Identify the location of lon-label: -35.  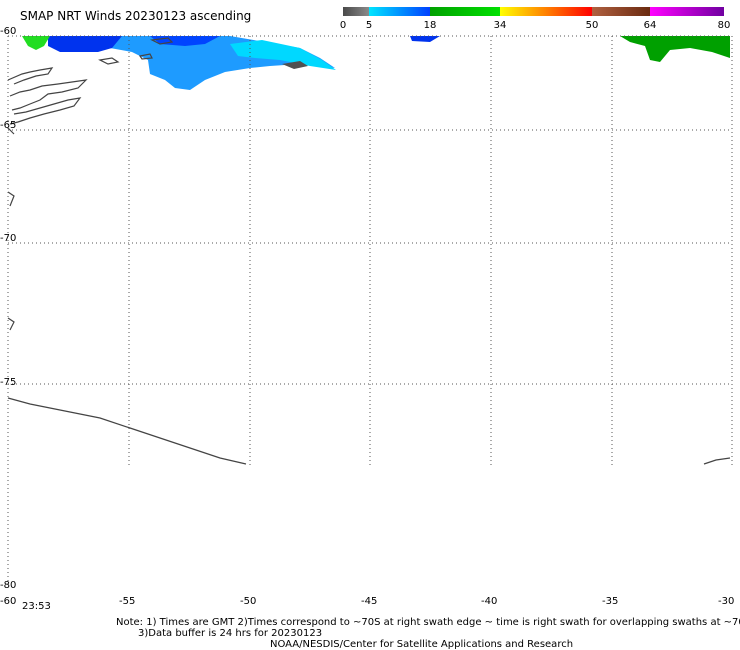
(610, 601).